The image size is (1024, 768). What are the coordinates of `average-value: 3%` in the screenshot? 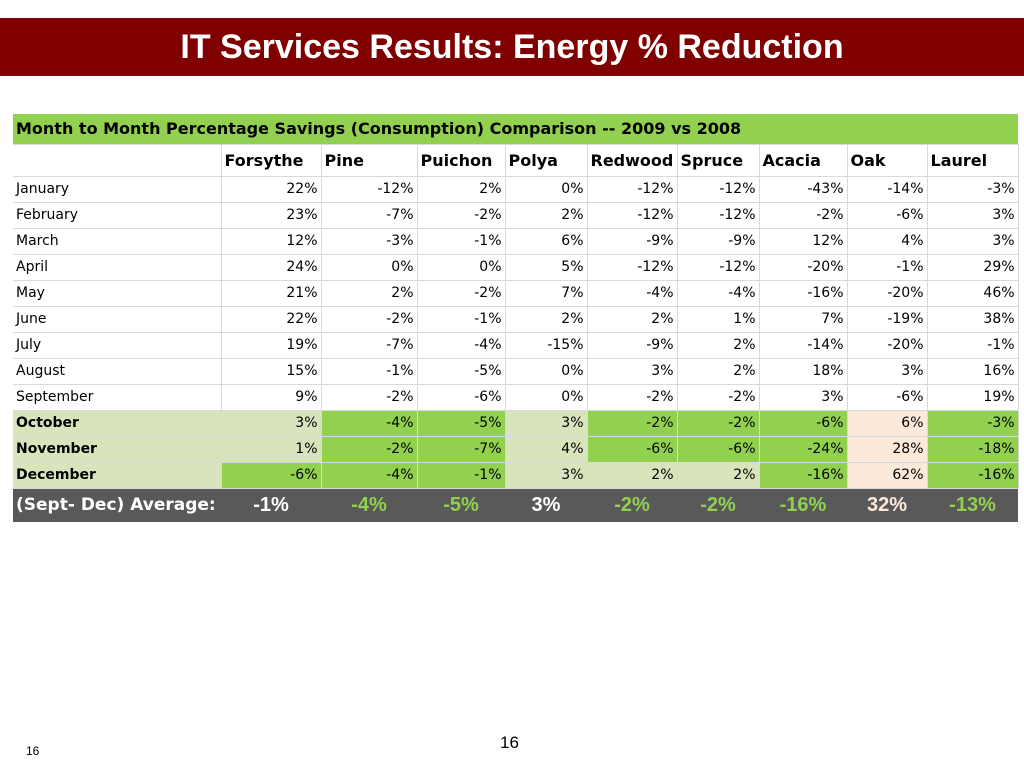 It's located at (546, 505).